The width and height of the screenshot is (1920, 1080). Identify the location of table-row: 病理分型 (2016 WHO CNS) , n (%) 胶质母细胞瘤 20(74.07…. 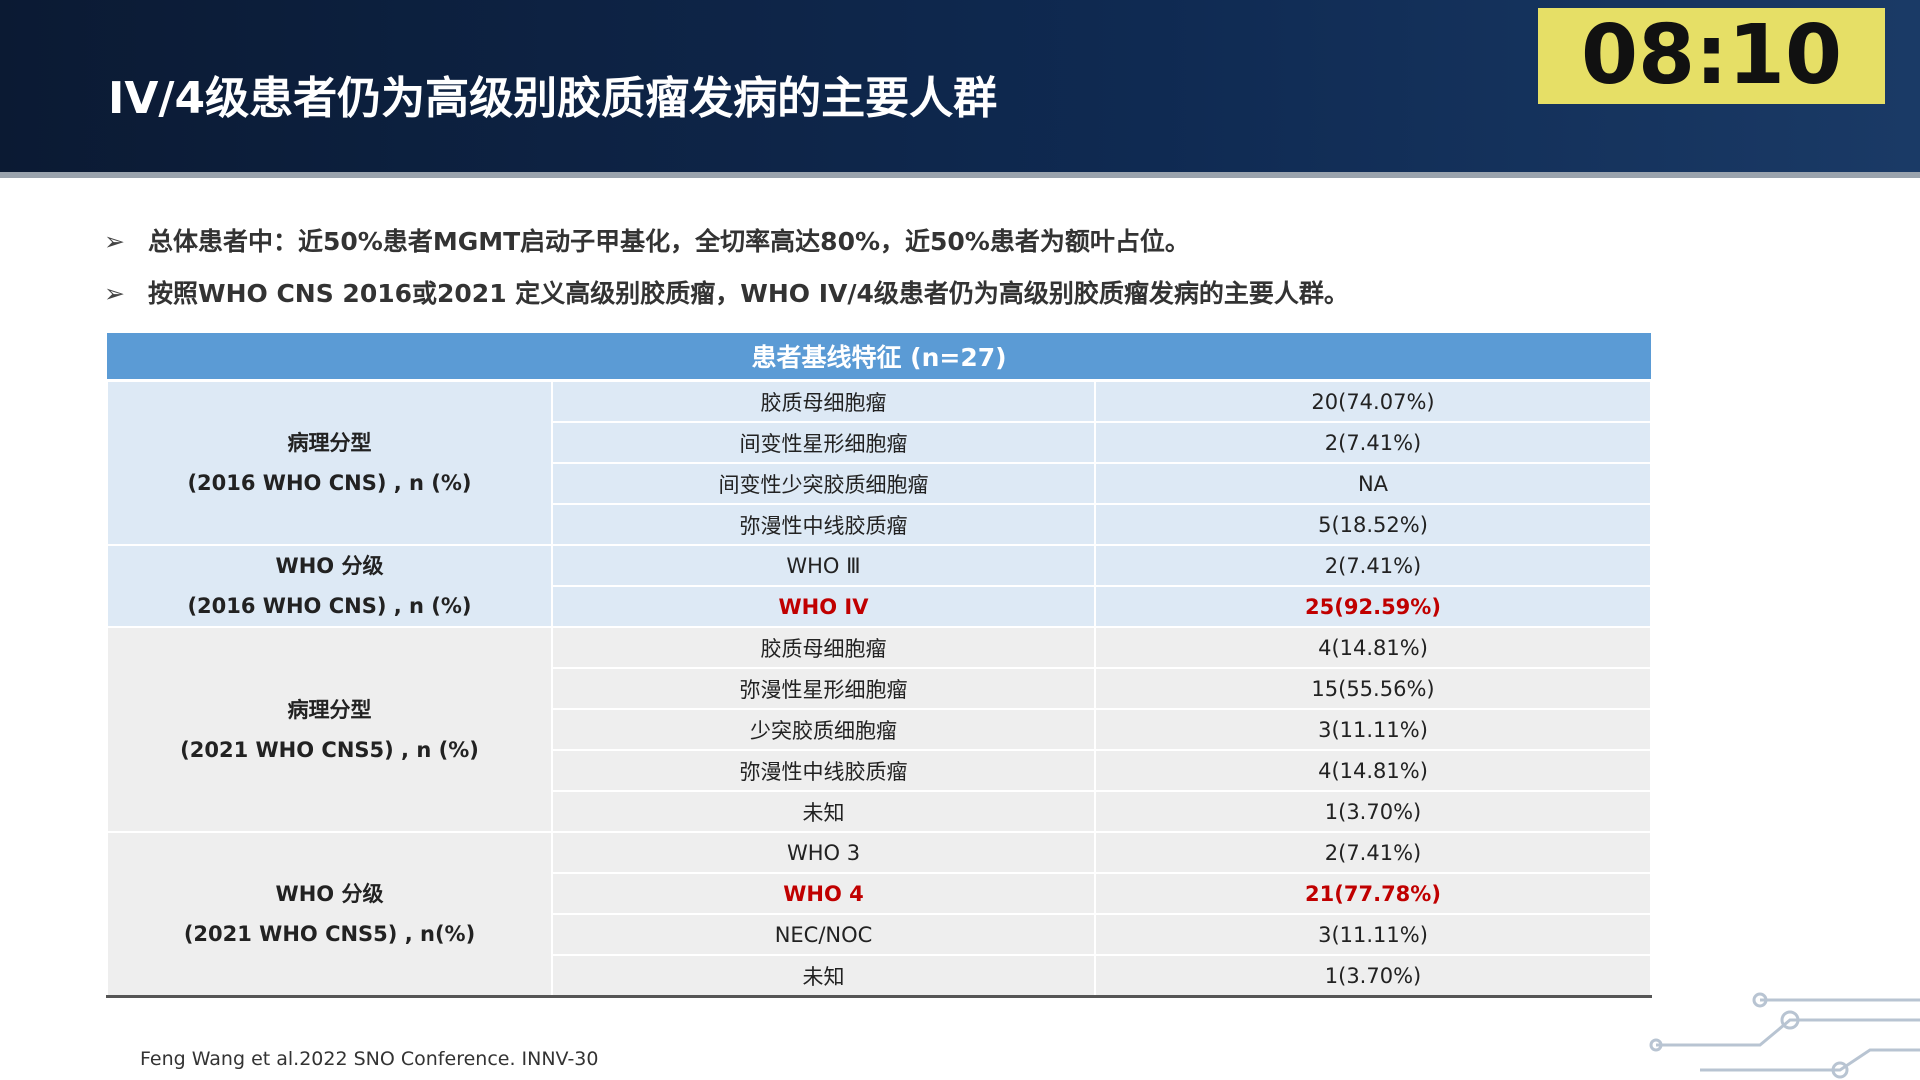
(879, 462).